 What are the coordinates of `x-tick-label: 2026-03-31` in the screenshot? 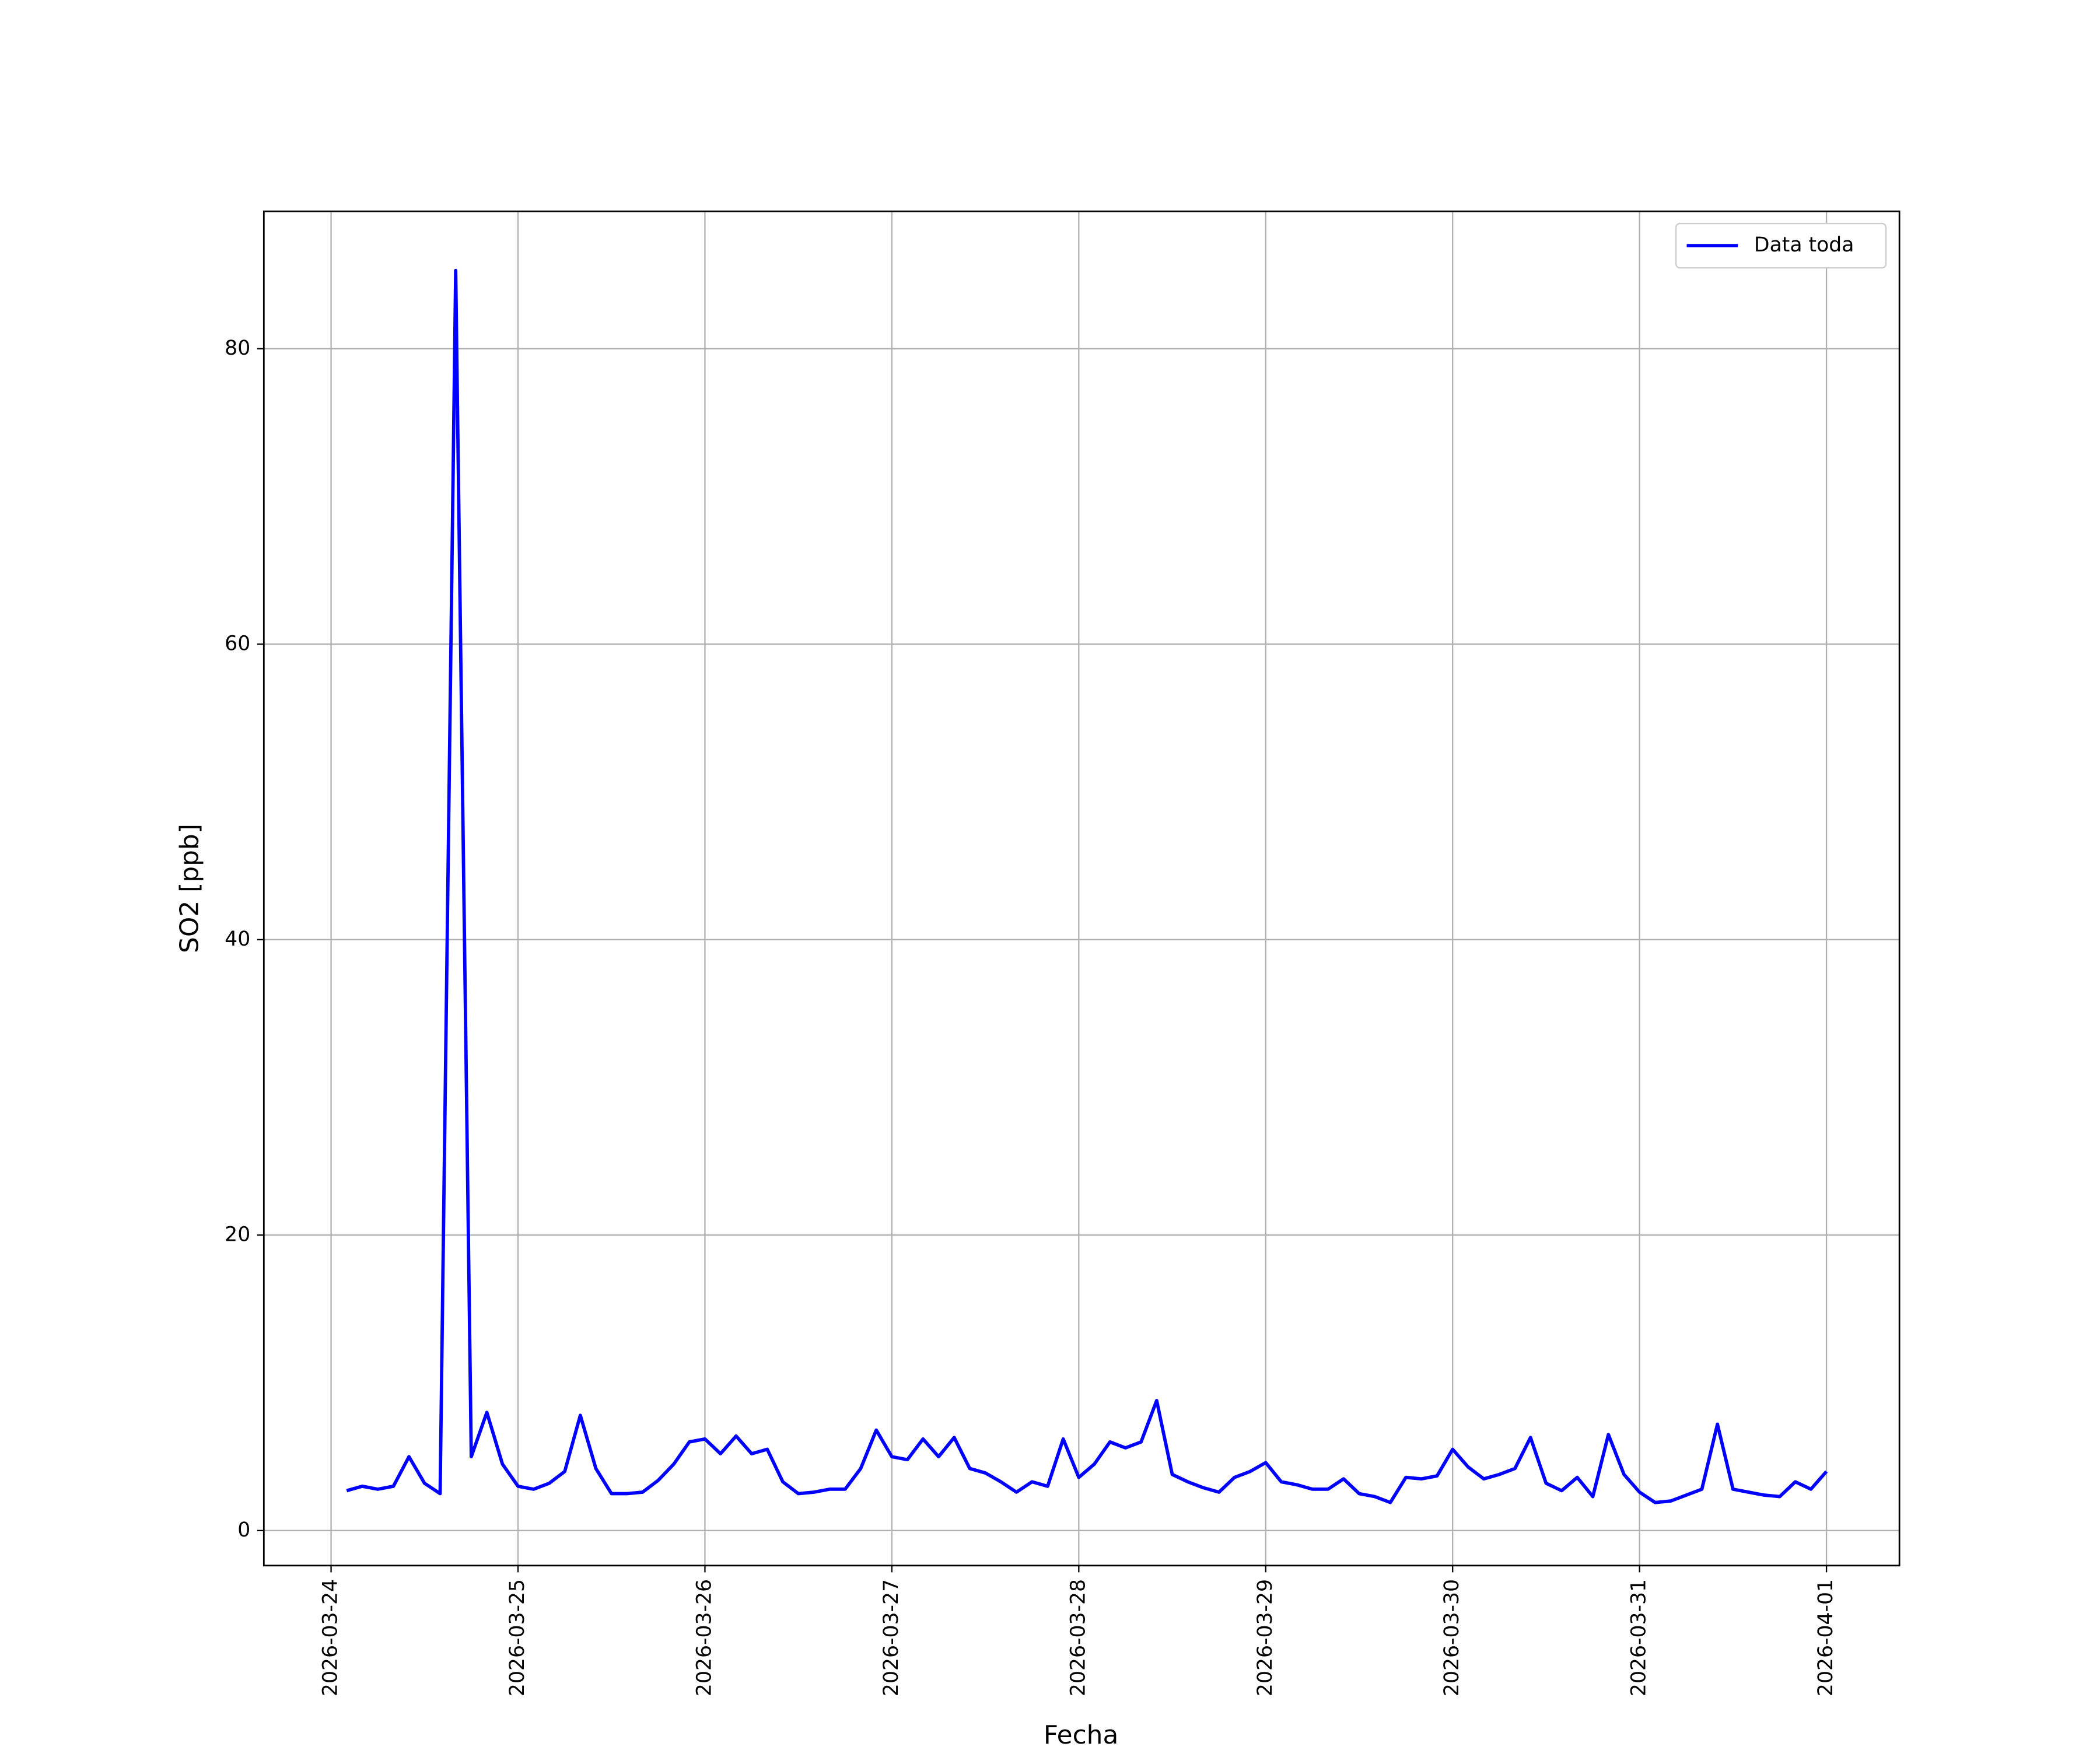 It's located at (1639, 1637).